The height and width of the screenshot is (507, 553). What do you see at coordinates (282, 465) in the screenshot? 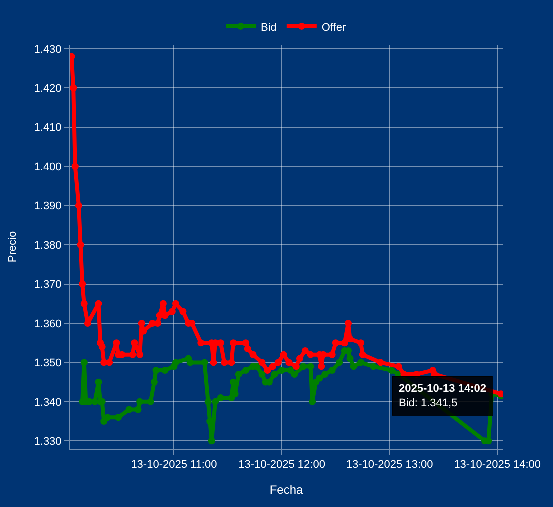
I see `x-tick-label: 13-10-2025 12:00` at bounding box center [282, 465].